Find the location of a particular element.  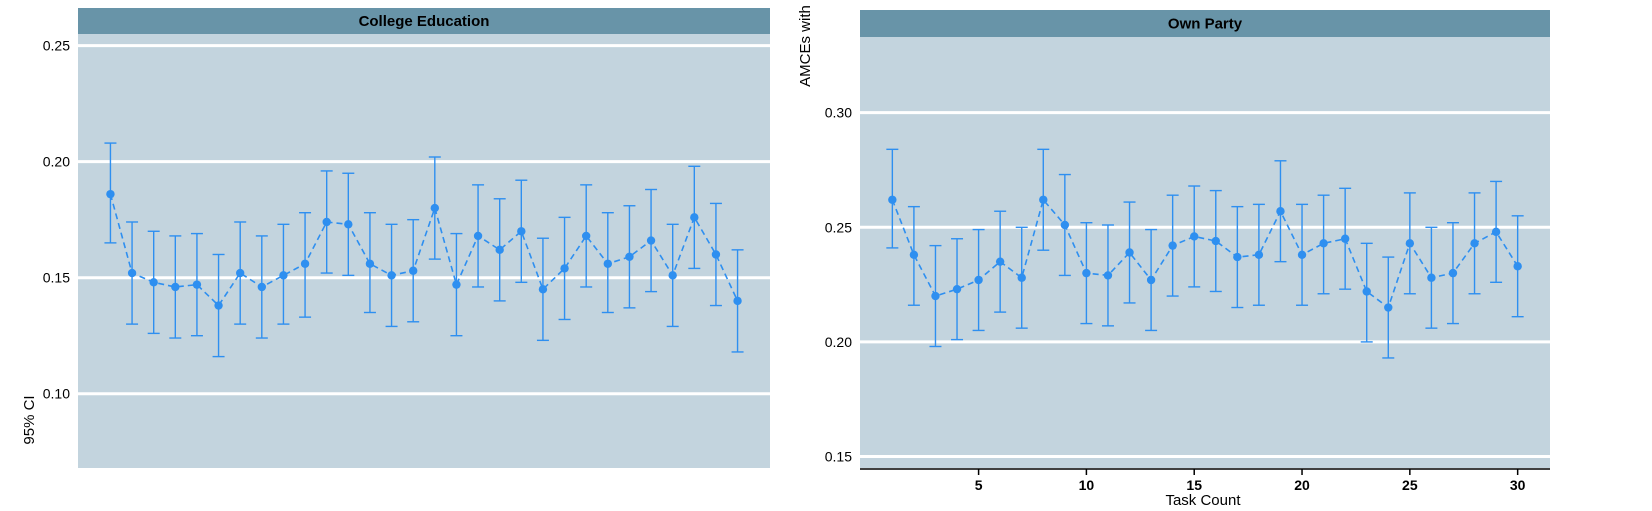

y-axis-label-part: 95% CI is located at coordinates (29, 419).